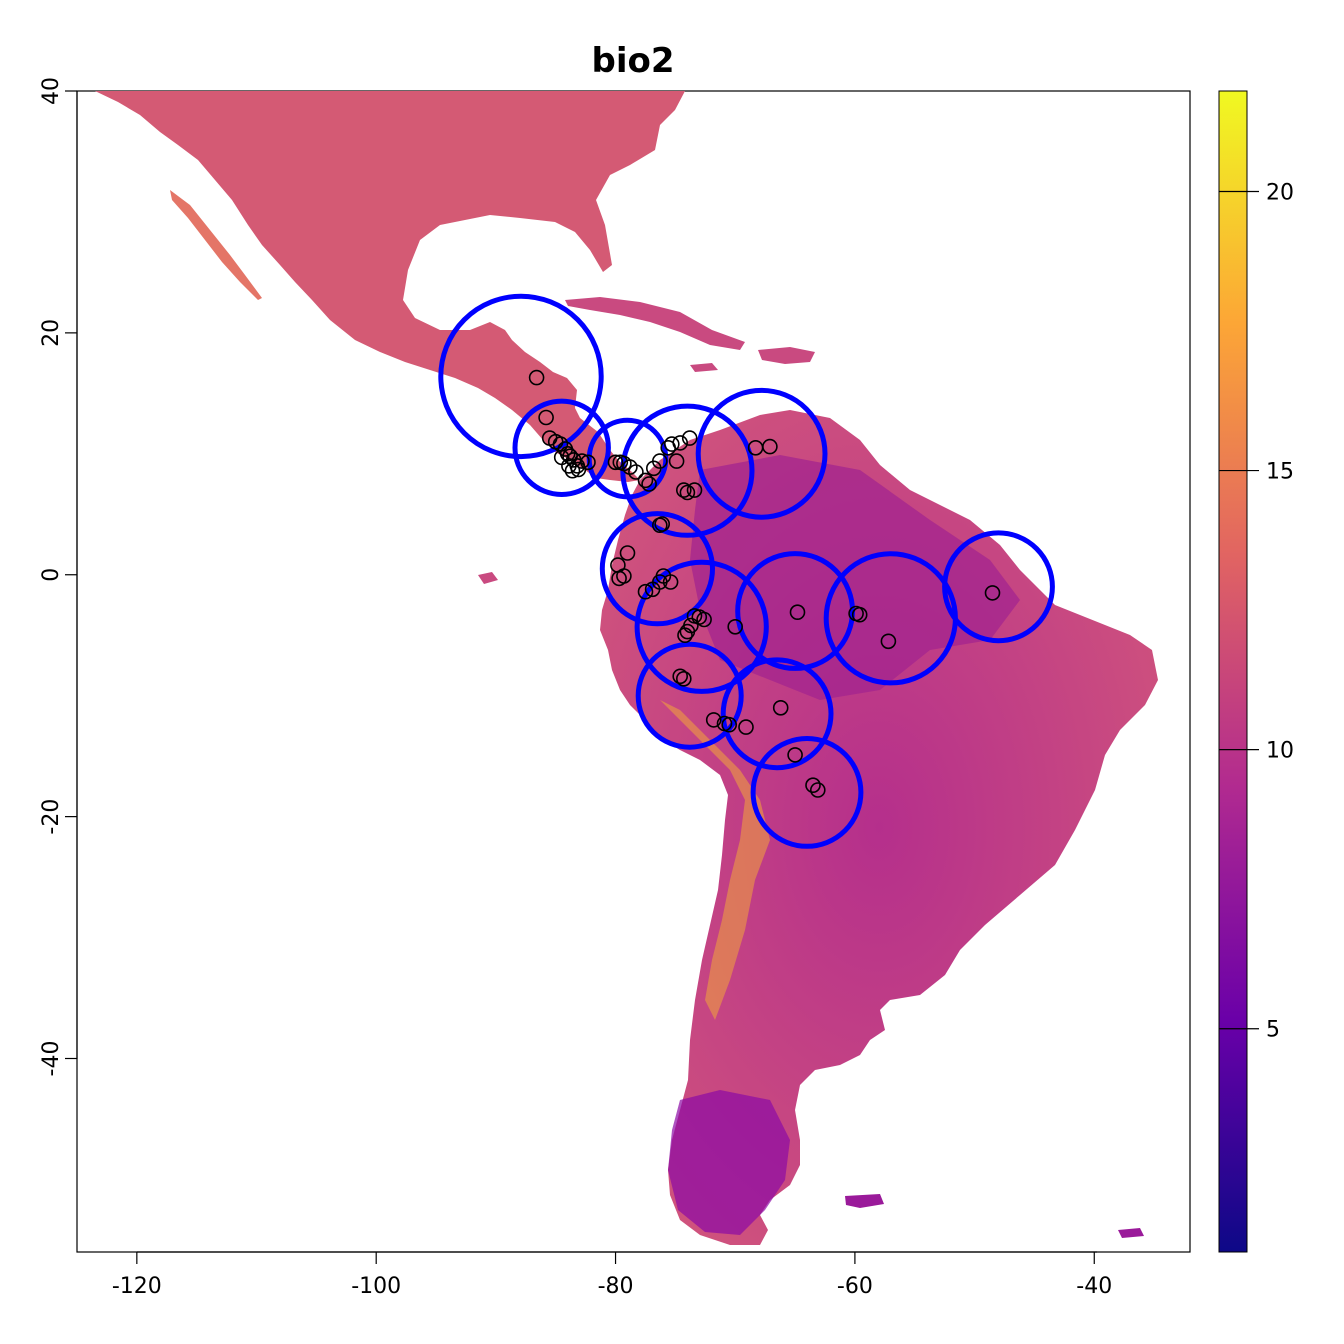  I want to click on legend-tick-label: 10, so click(1280, 751).